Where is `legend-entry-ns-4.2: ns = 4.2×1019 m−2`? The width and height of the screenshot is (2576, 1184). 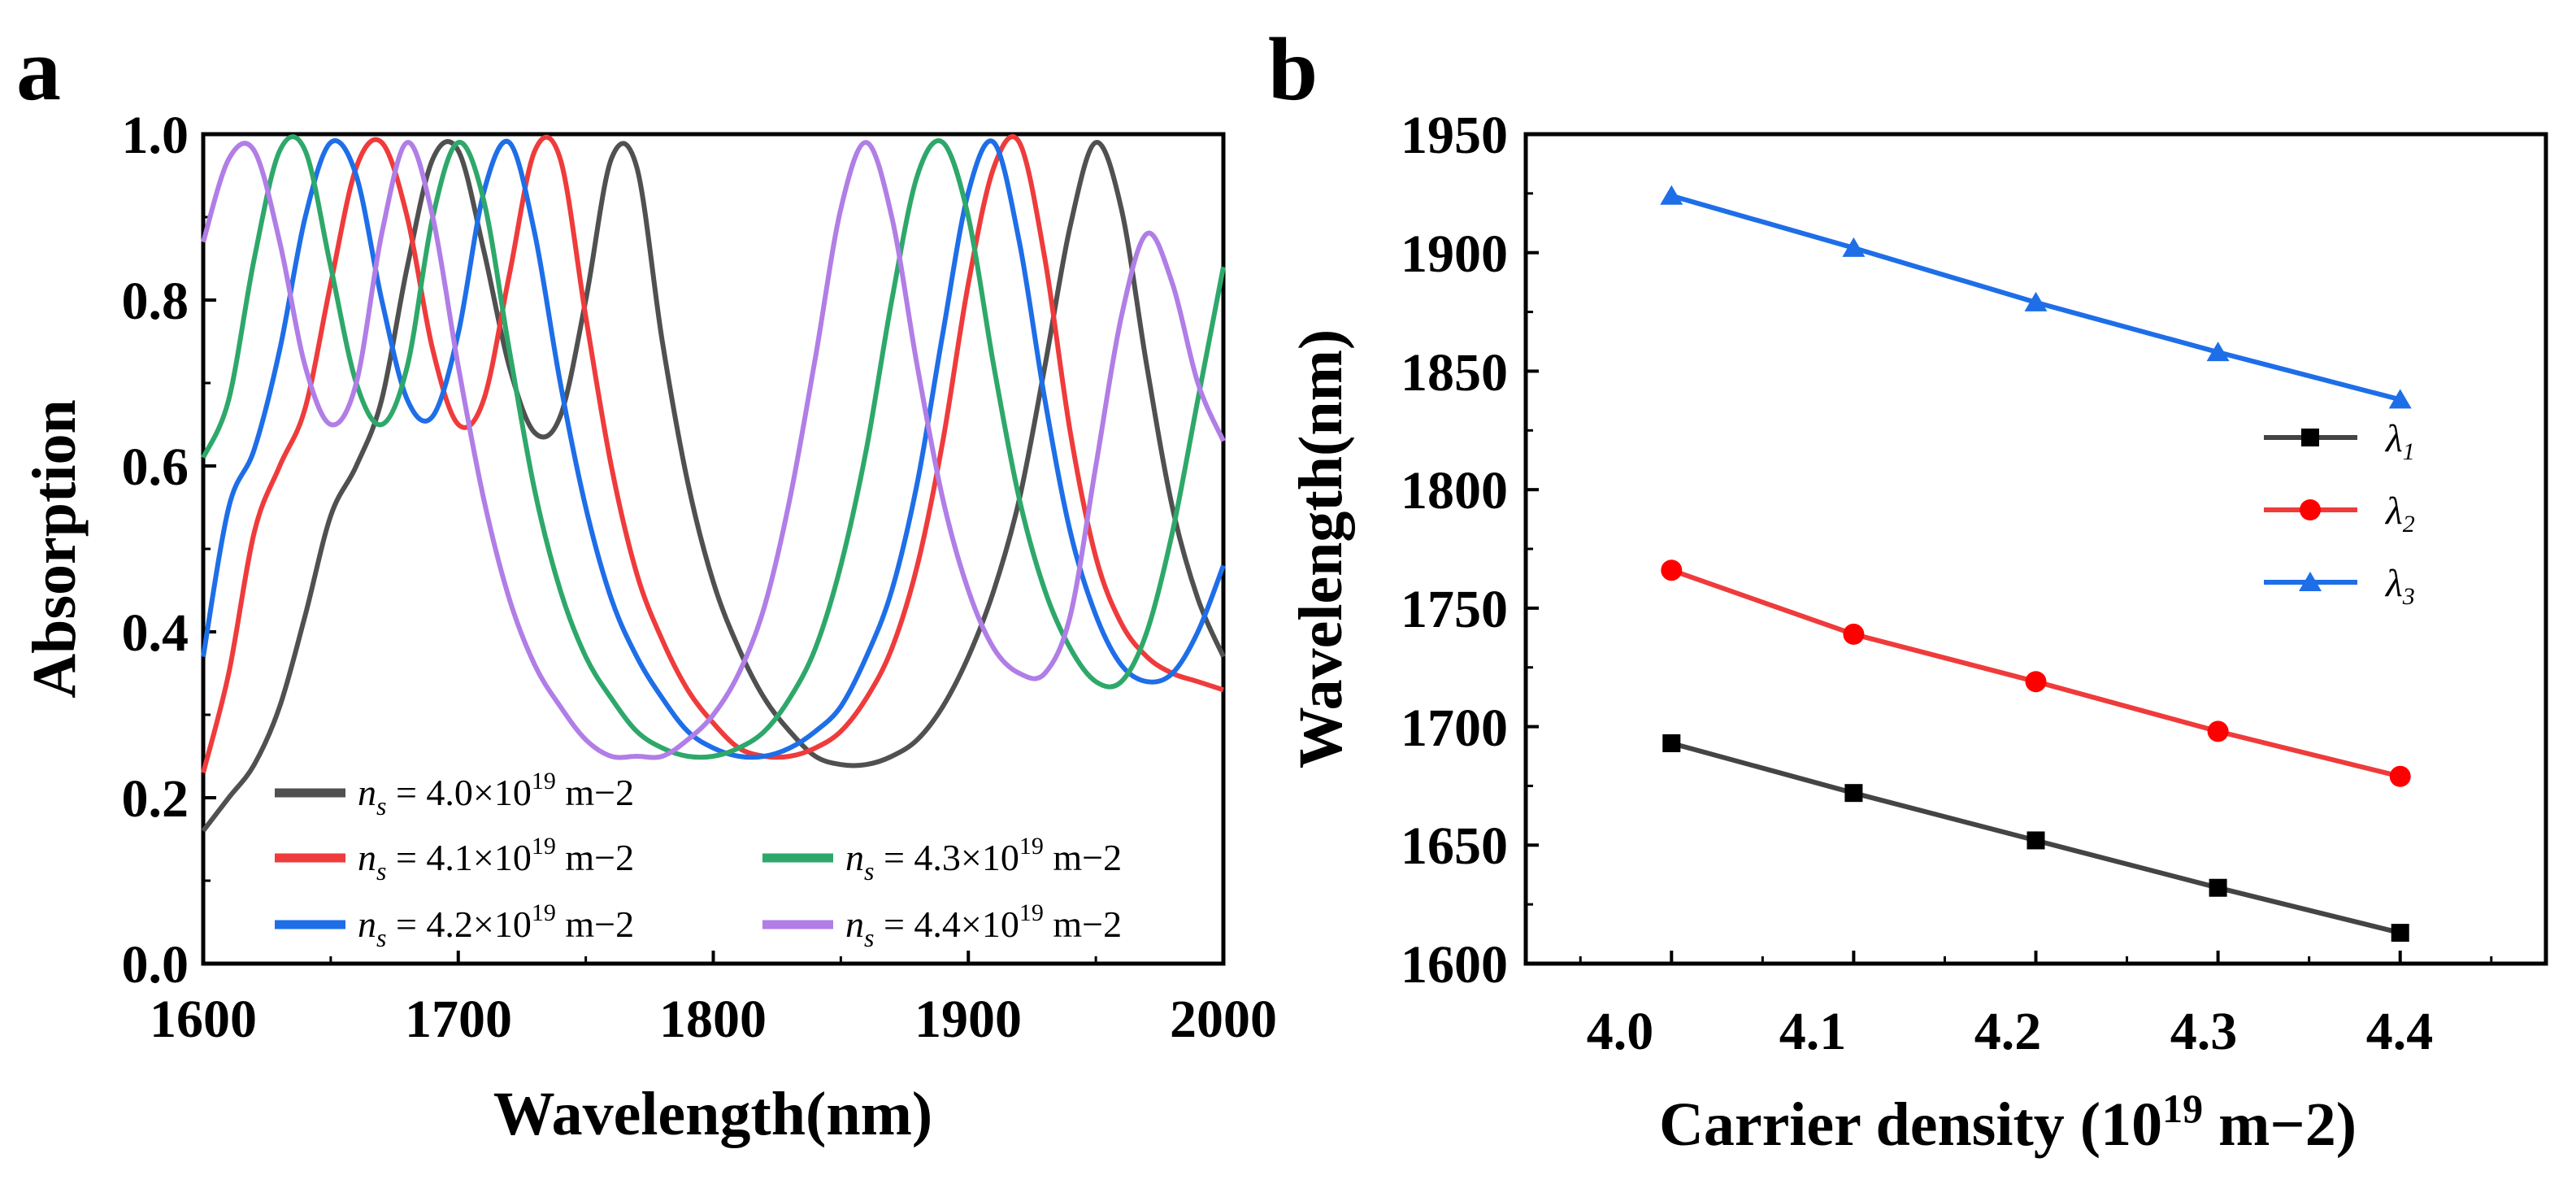 legend-entry-ns-4.2: ns = 4.2×1019 m−2 is located at coordinates (454, 926).